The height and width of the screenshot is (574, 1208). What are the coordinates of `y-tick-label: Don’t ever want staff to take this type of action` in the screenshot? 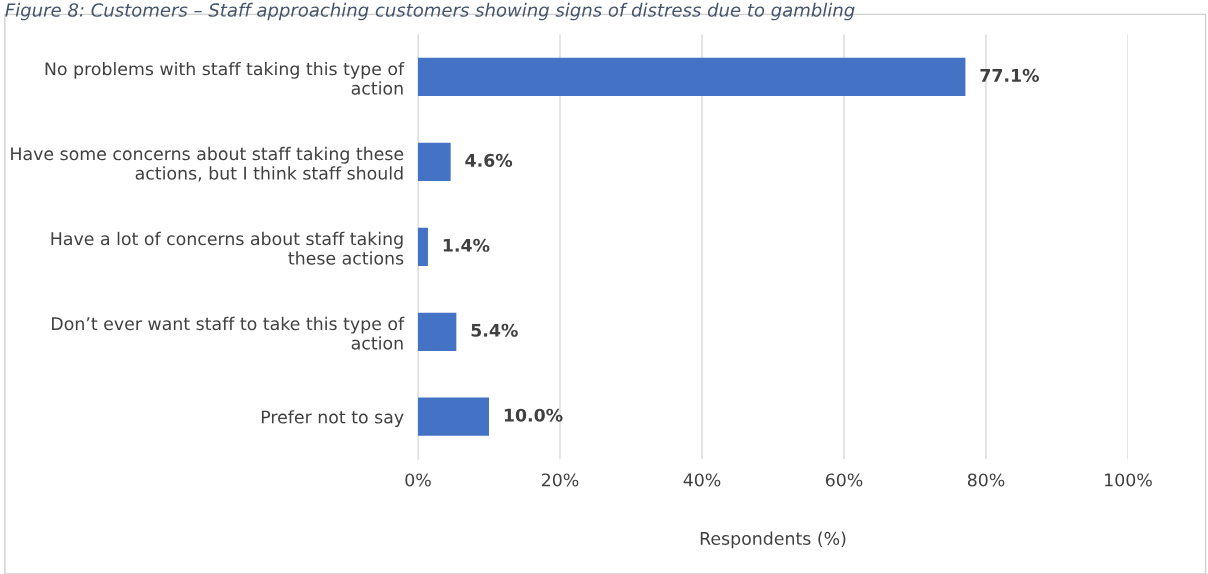 It's located at (228, 333).